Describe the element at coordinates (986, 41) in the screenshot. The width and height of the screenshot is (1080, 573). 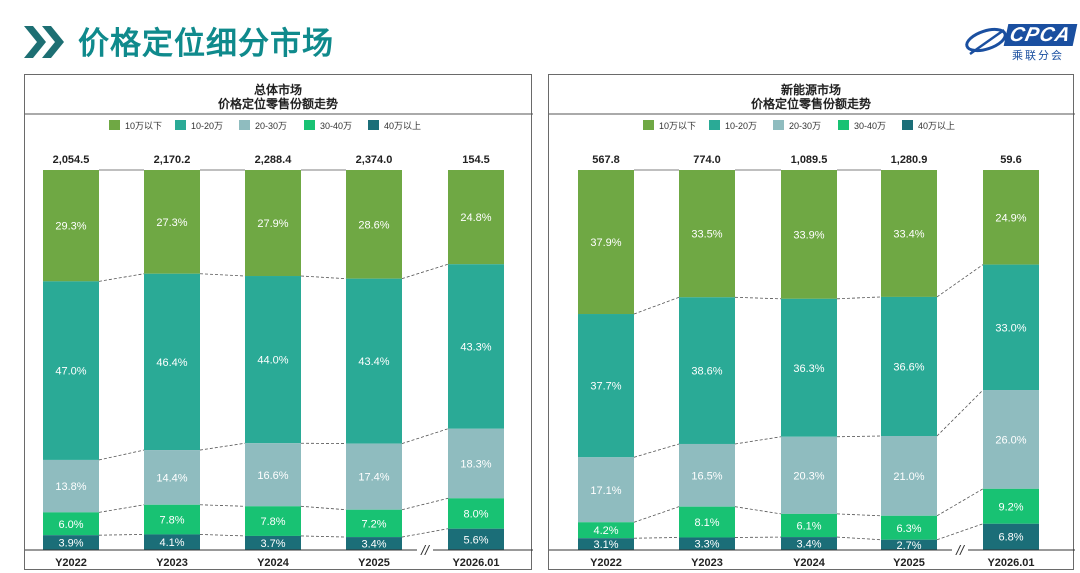
I see `logo-swoosh-icon` at that location.